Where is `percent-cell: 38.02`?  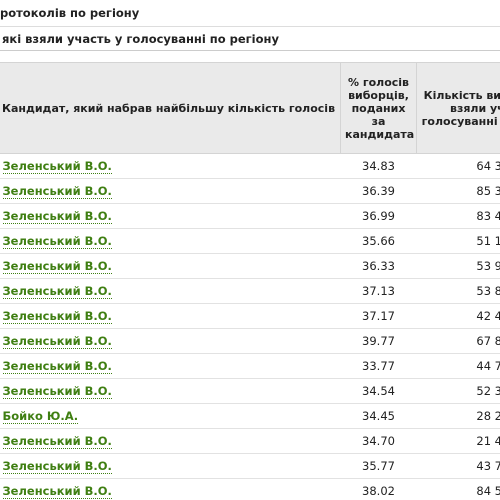
percent-cell: 38.02 is located at coordinates (378, 489).